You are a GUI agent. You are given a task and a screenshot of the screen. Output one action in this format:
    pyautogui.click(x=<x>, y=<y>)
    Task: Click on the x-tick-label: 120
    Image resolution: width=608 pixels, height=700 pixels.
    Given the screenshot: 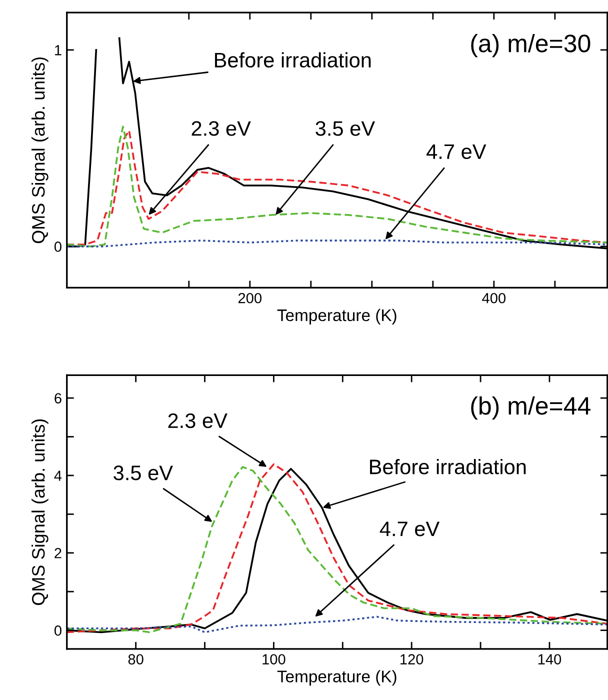 What is the action you would take?
    pyautogui.click(x=412, y=659)
    